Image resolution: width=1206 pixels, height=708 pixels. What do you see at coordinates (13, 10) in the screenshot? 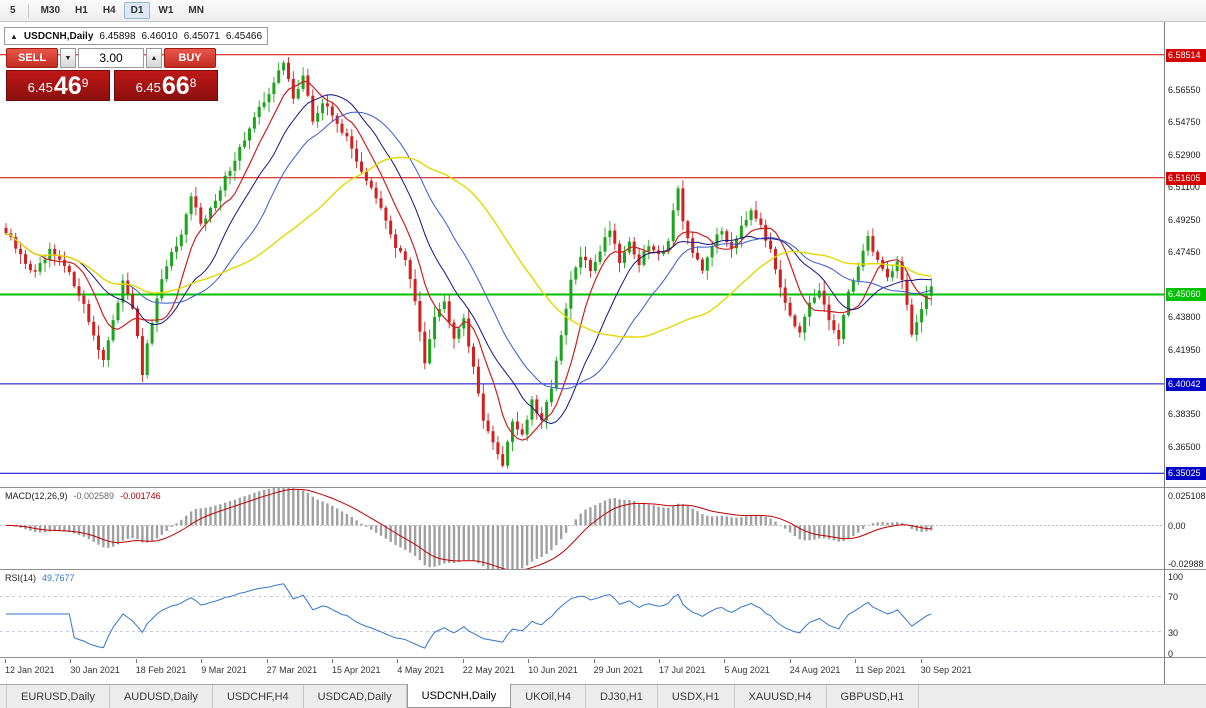
I see `timeframe-button-5: 5` at bounding box center [13, 10].